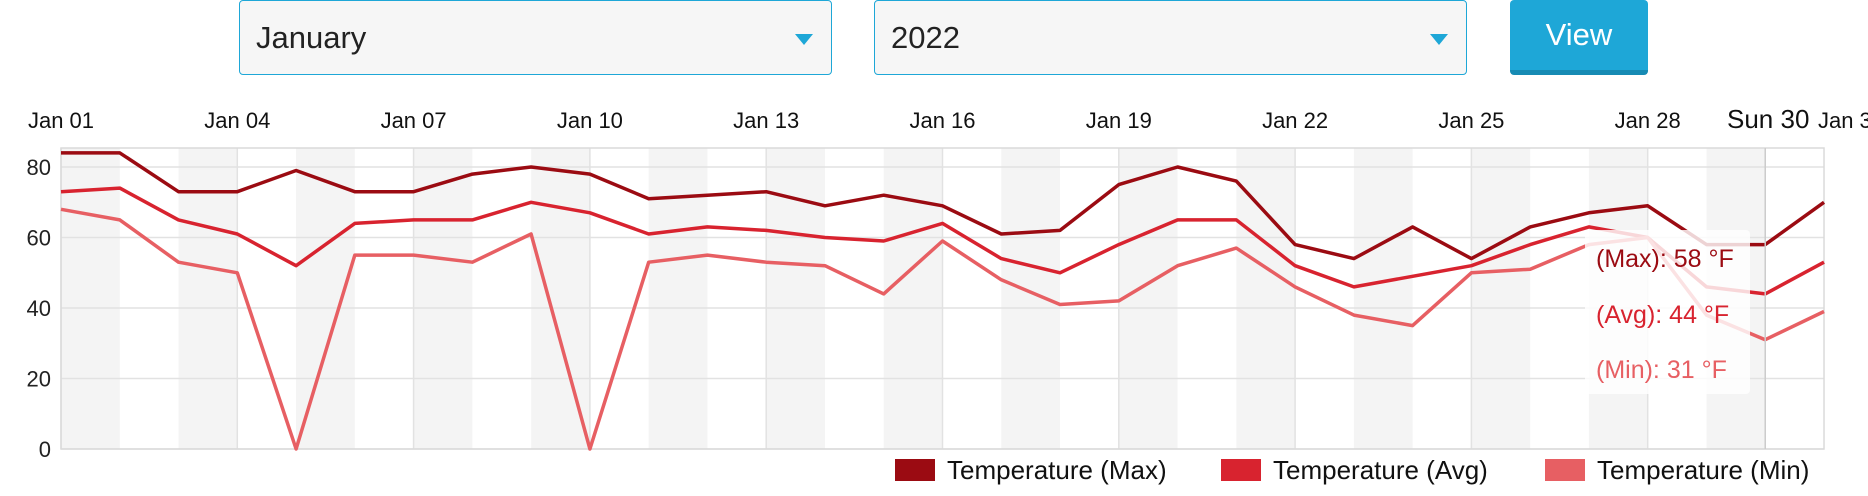  Describe the element at coordinates (1703, 470) in the screenshot. I see `legend-label: Temperature (Min)` at that location.